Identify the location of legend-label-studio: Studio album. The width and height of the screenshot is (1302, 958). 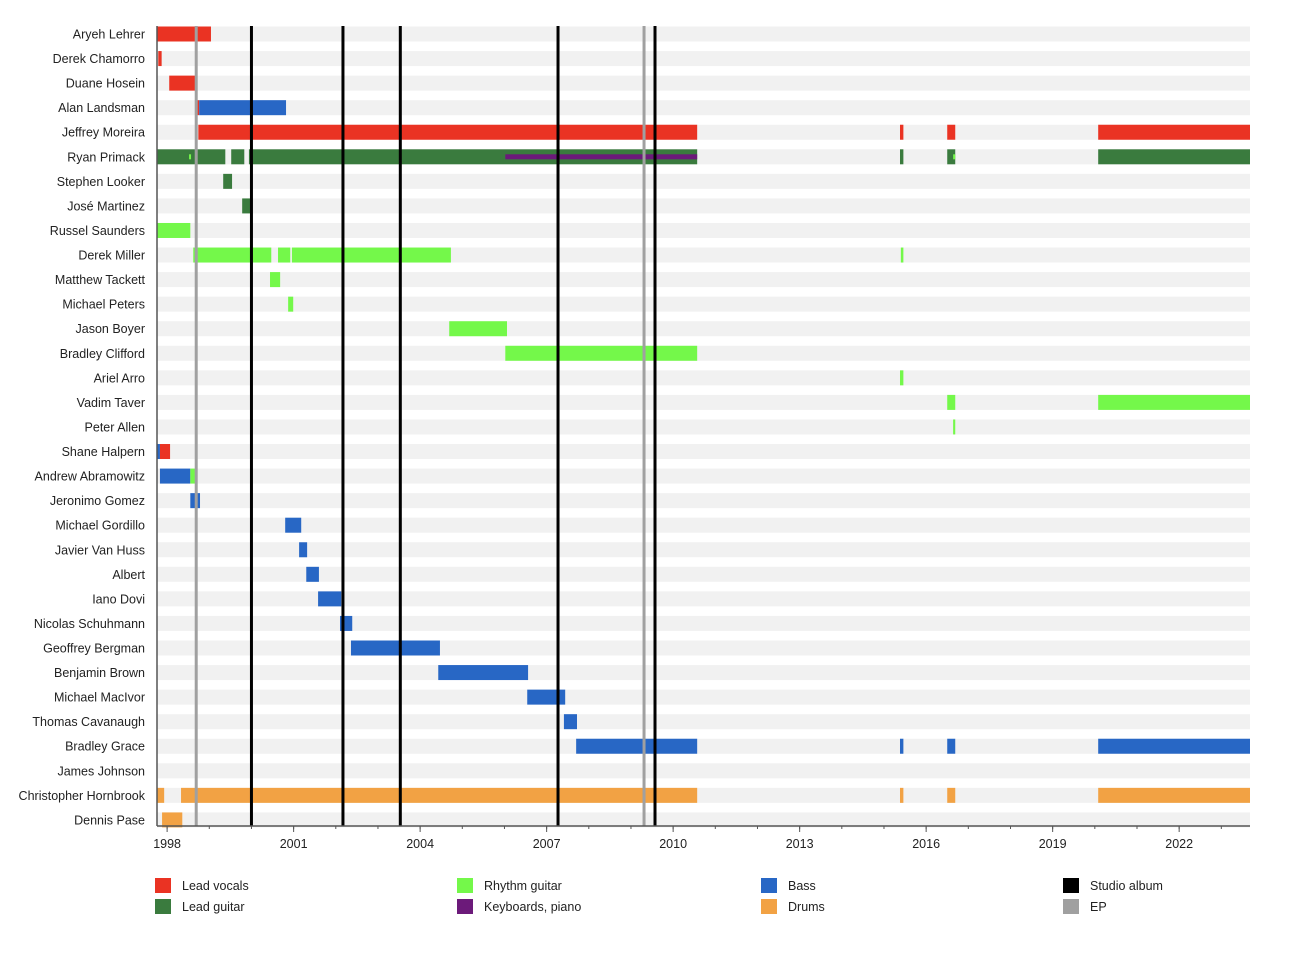
(1126, 886).